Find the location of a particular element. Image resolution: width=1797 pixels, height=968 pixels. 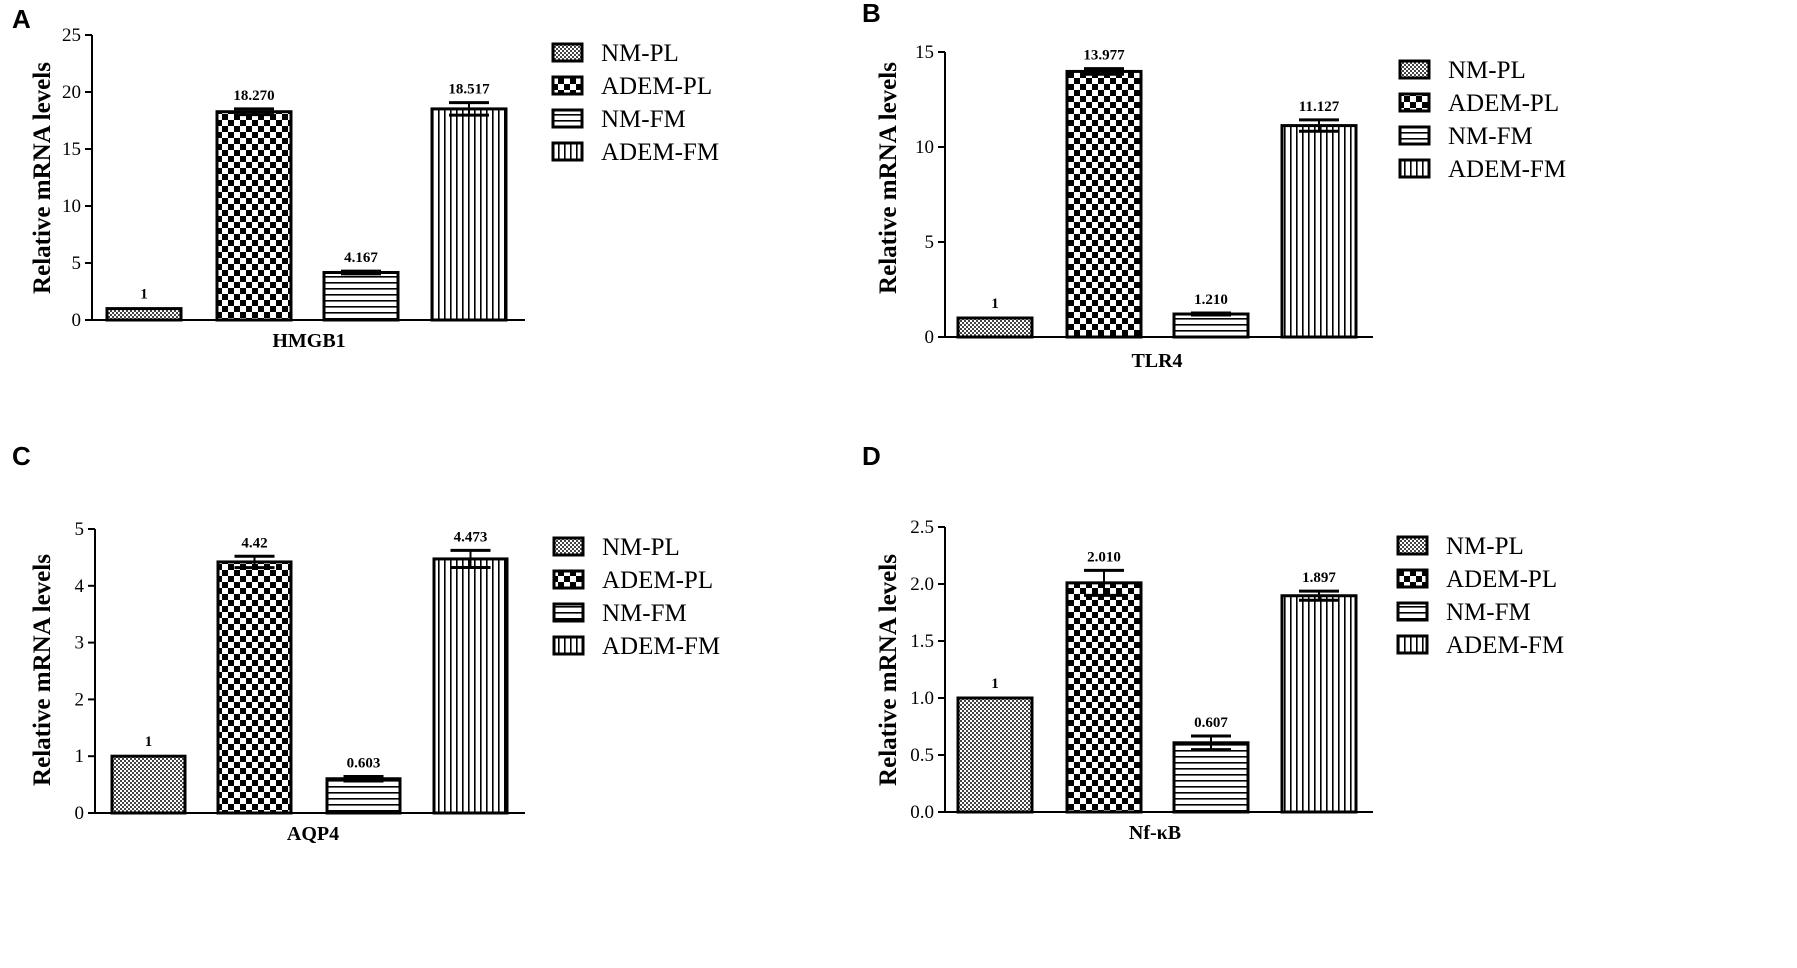

x-axis-label: AQP4 is located at coordinates (313, 834).